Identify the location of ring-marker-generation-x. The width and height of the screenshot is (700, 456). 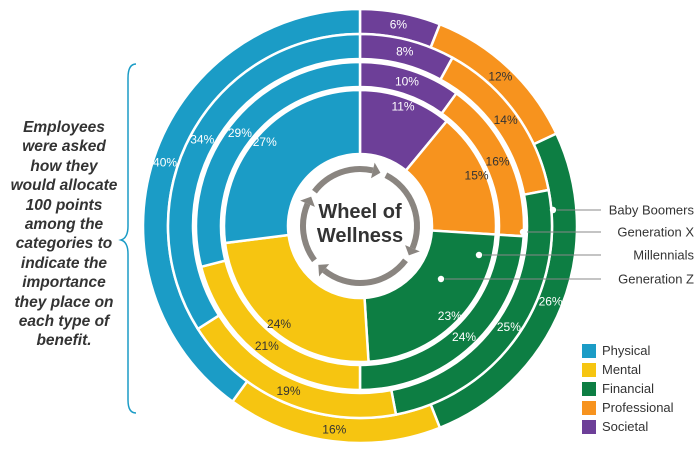
(523, 232).